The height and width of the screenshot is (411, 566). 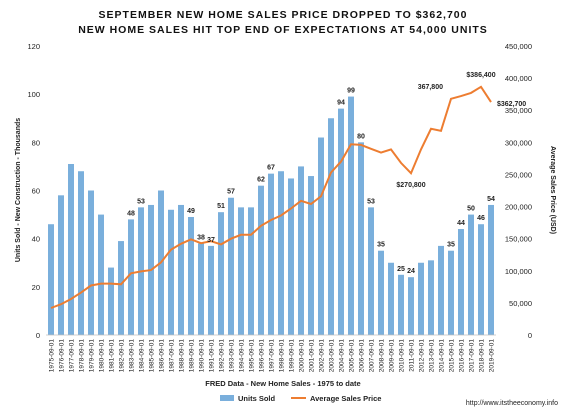 What do you see at coordinates (430, 87) in the screenshot?
I see `price-data-label: 367,800` at bounding box center [430, 87].